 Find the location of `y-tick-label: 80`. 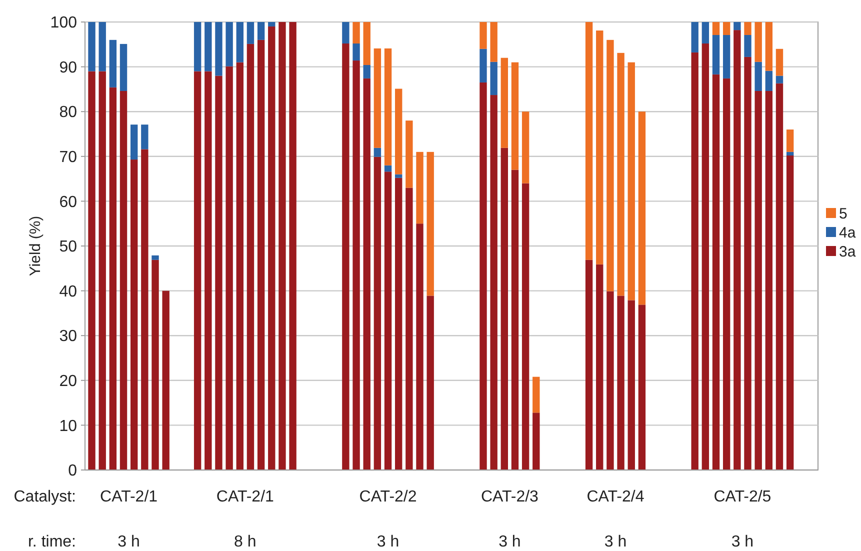

y-tick-label: 80 is located at coordinates (68, 113).